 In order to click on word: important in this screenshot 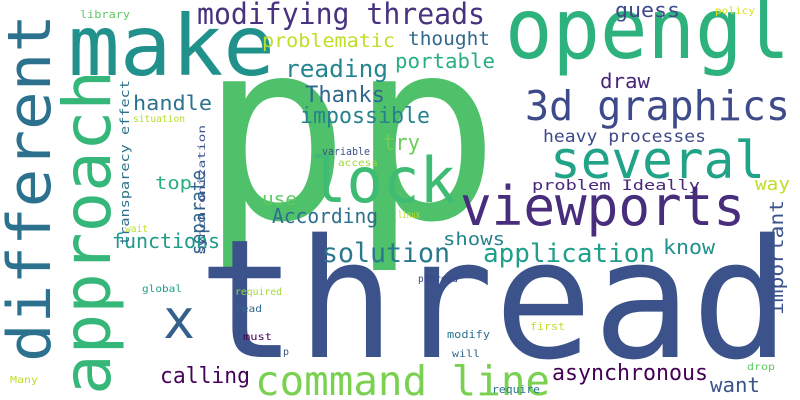, I will do `click(777, 257)`.